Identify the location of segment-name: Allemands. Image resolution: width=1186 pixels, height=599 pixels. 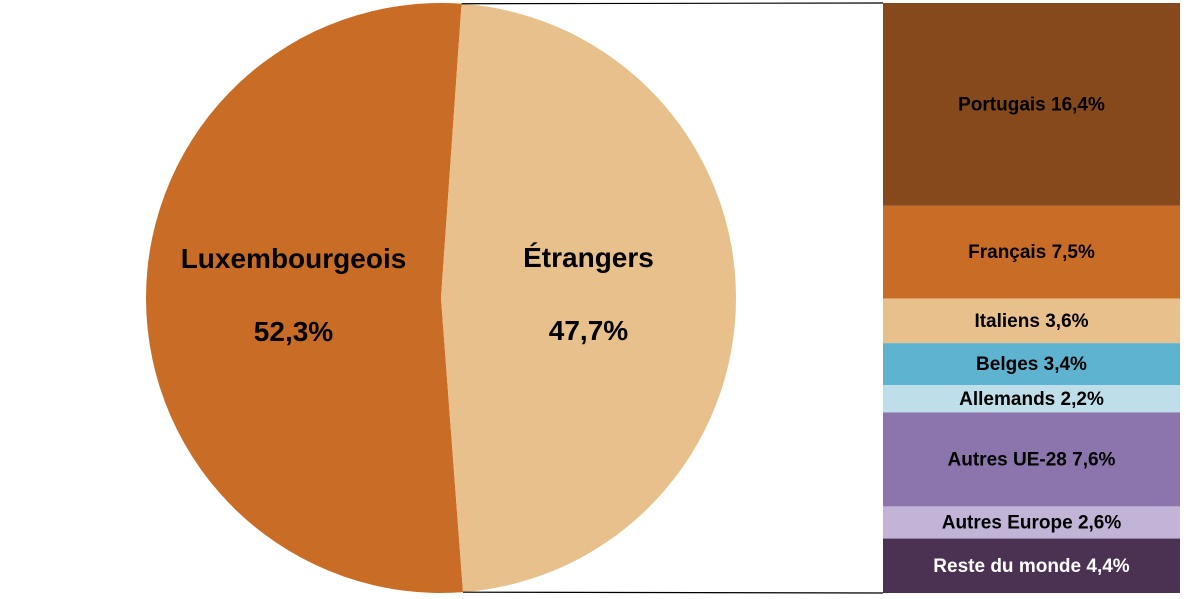
(1007, 399).